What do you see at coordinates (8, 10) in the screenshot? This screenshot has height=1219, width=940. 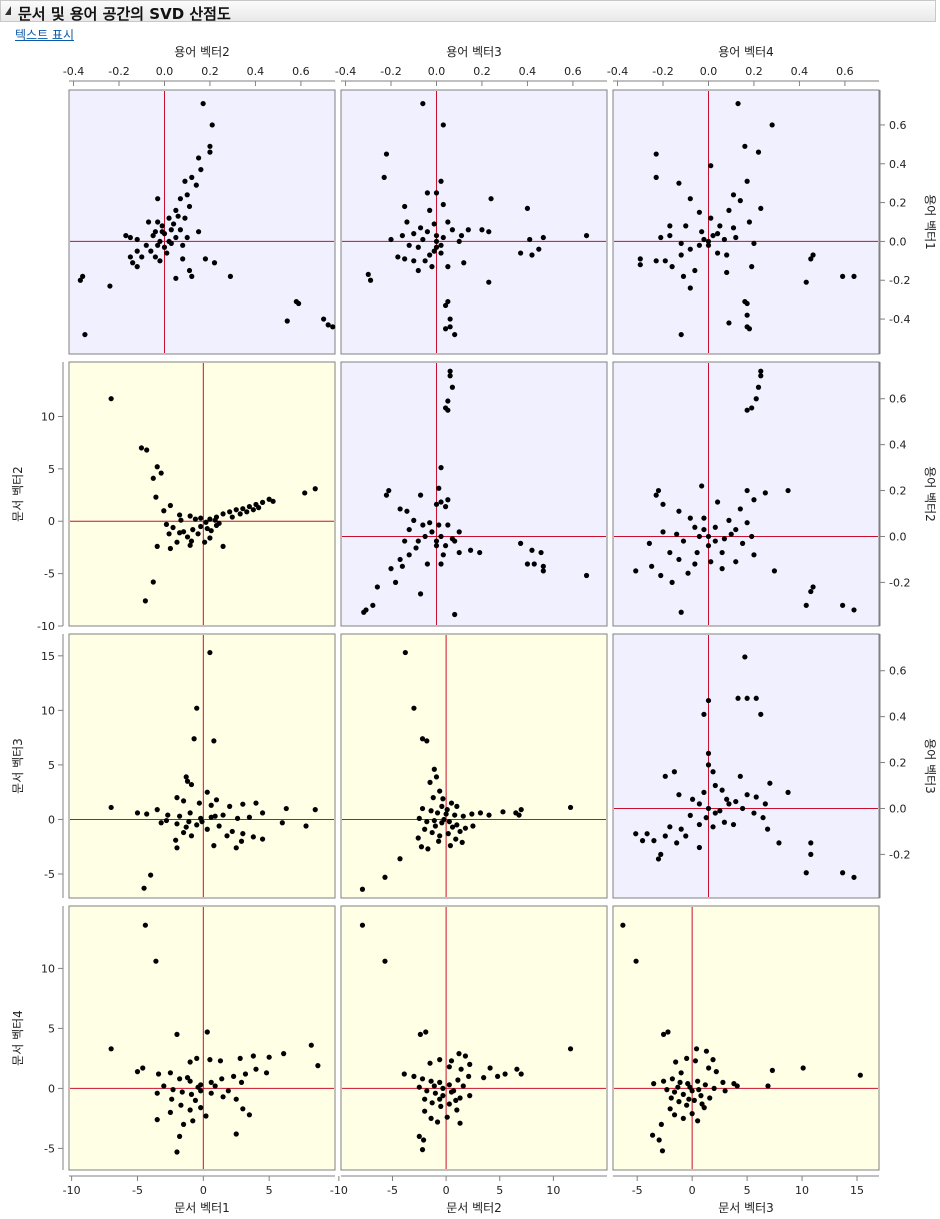 I see `collapse-triangle-icon` at bounding box center [8, 10].